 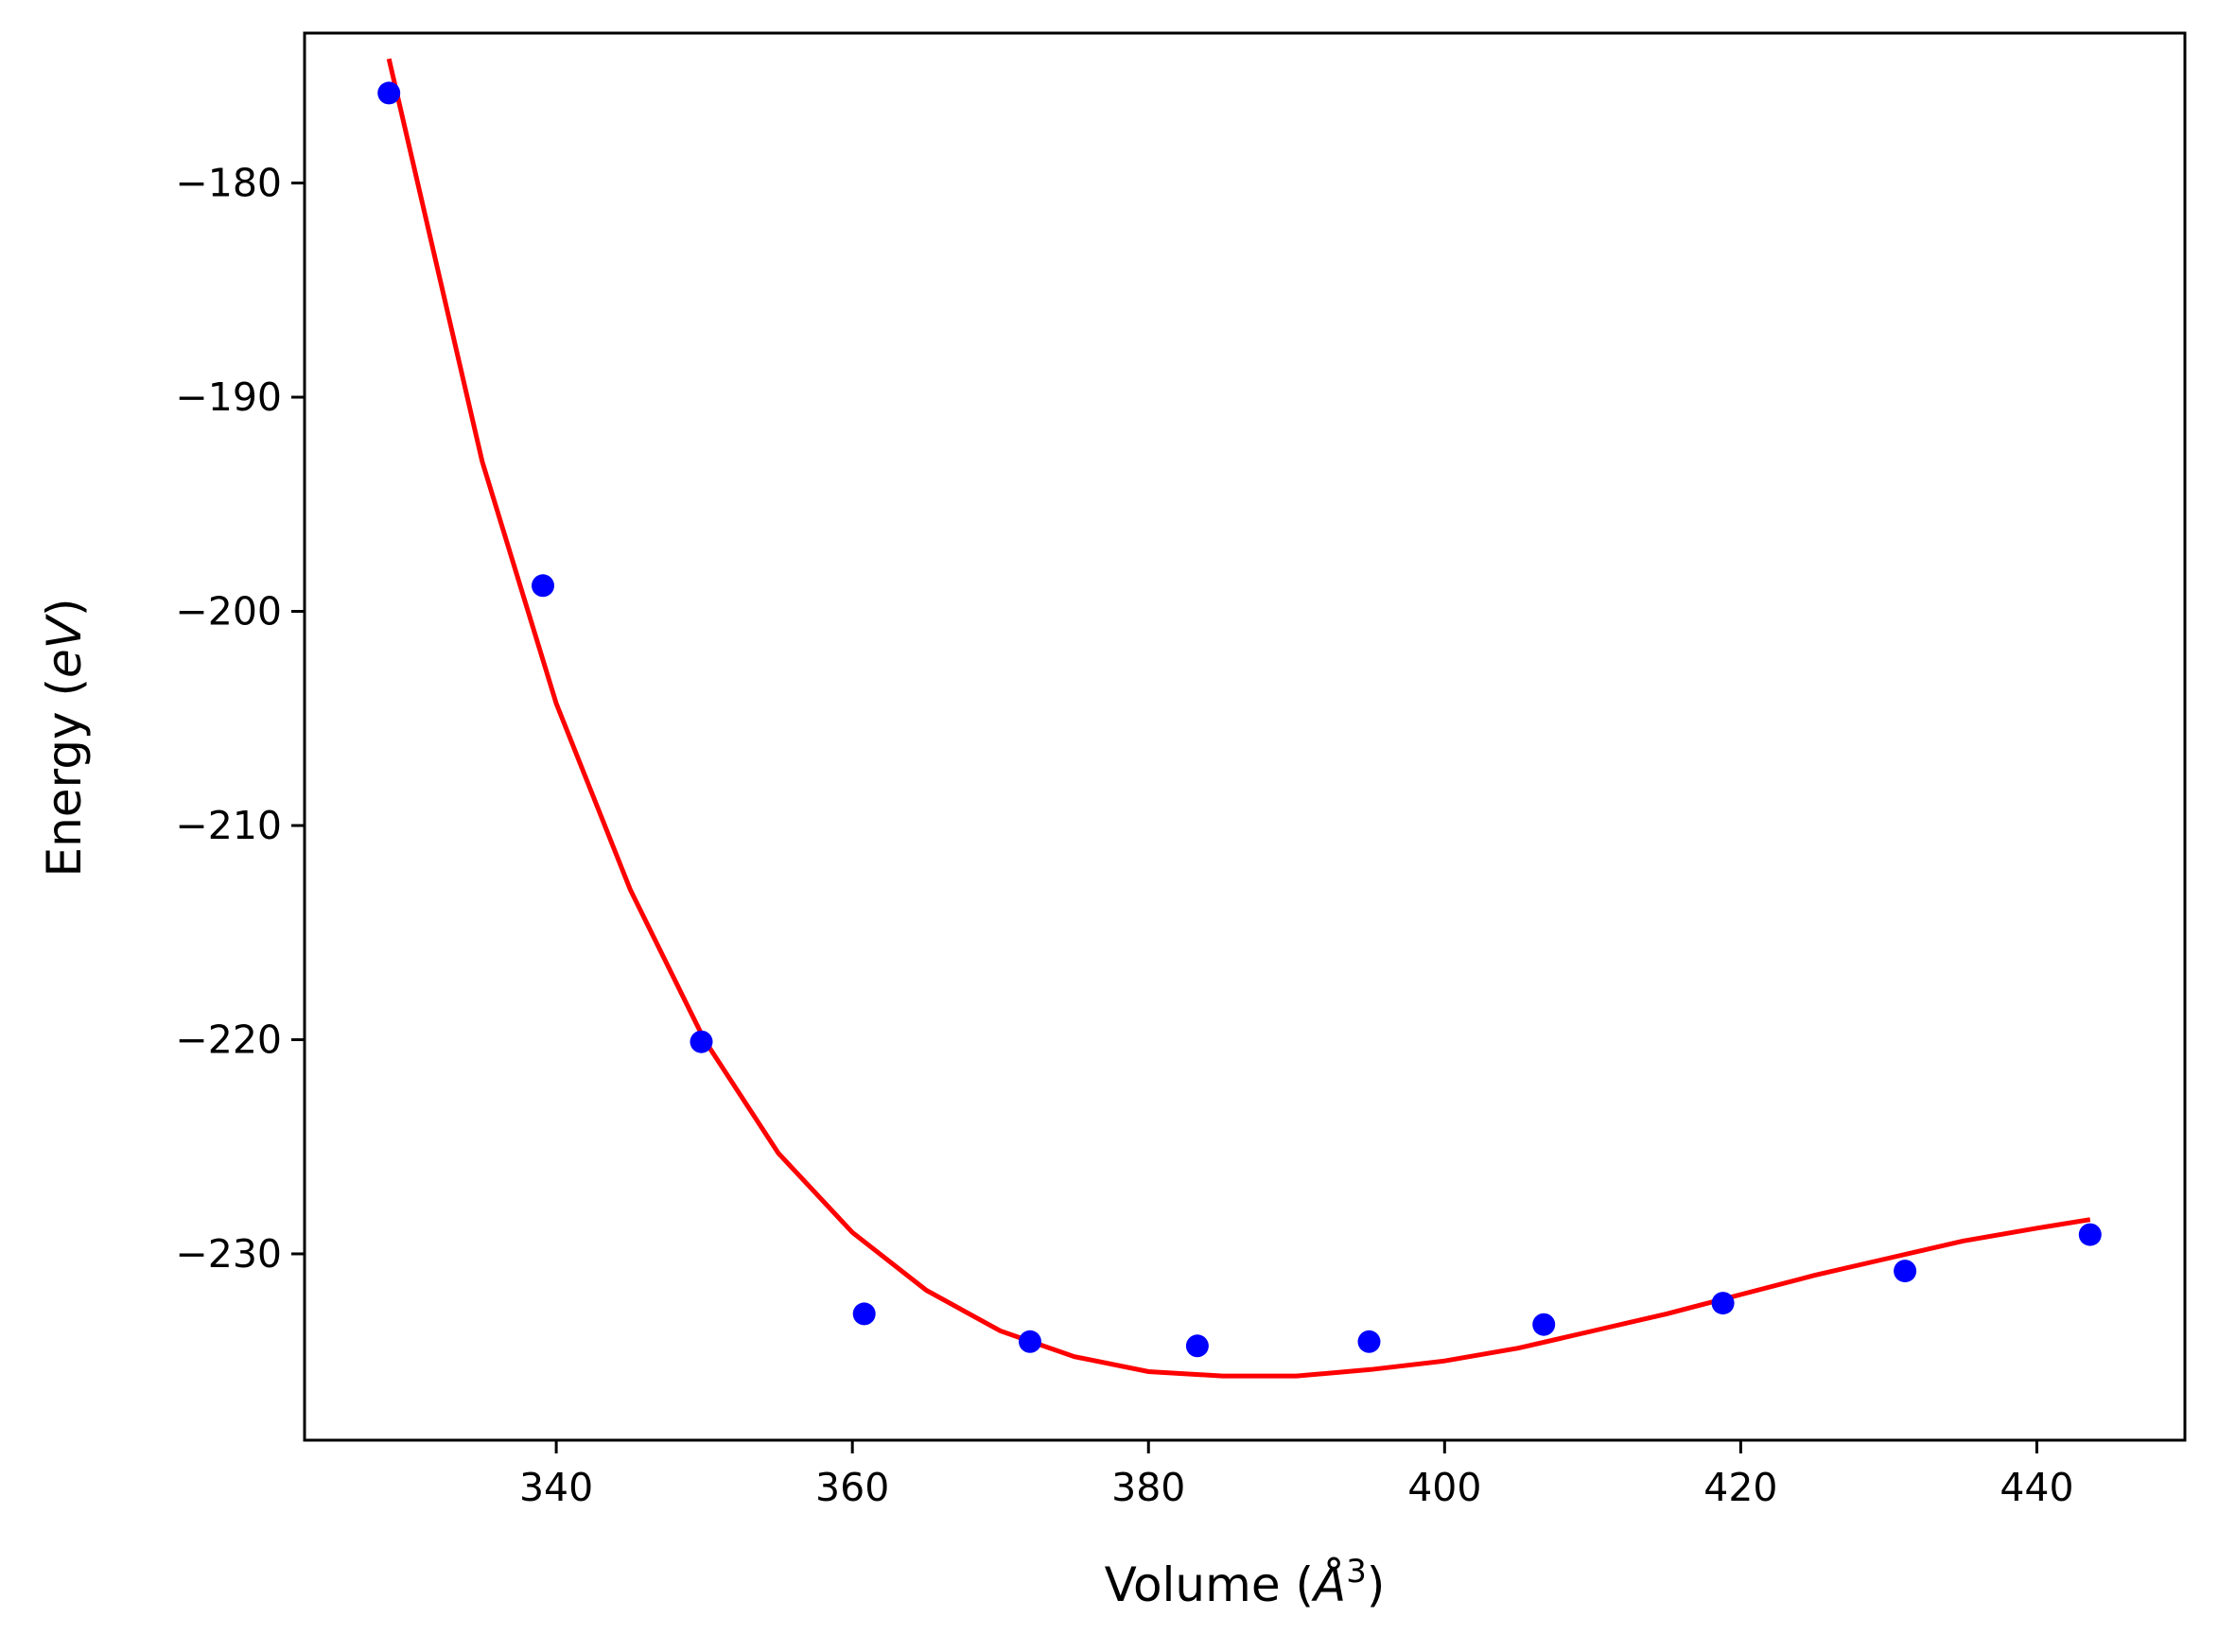 What do you see at coordinates (1356, 1572) in the screenshot?
I see `x-axis-title-sup: 3` at bounding box center [1356, 1572].